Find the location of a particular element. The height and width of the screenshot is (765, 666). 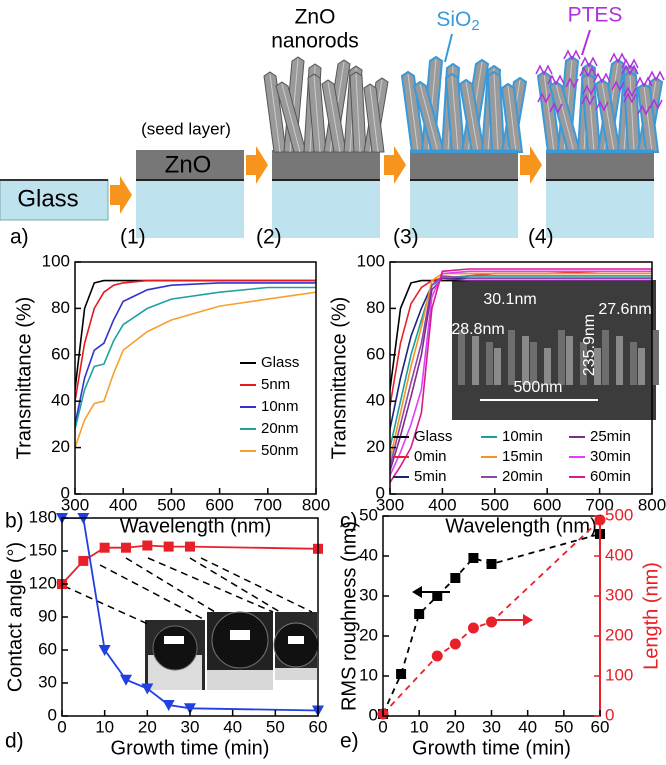

legend-label: 10nm is located at coordinates (280, 406).